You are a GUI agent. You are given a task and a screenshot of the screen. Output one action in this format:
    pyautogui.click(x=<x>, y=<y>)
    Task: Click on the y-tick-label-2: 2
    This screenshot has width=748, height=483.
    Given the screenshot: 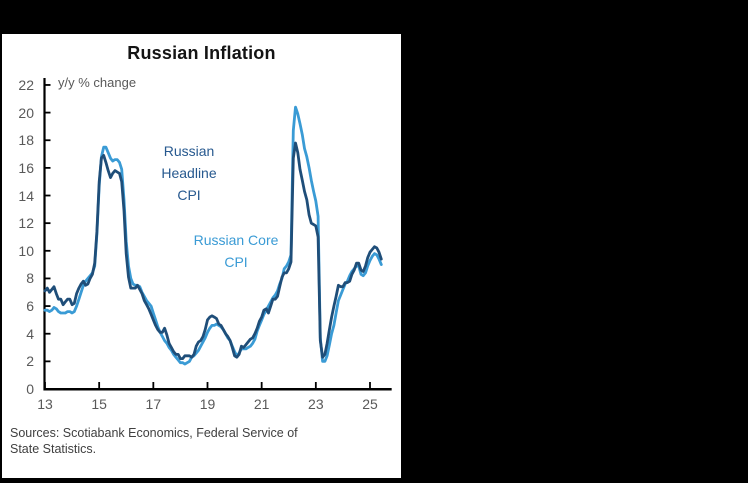 What is the action you would take?
    pyautogui.click(x=30, y=361)
    